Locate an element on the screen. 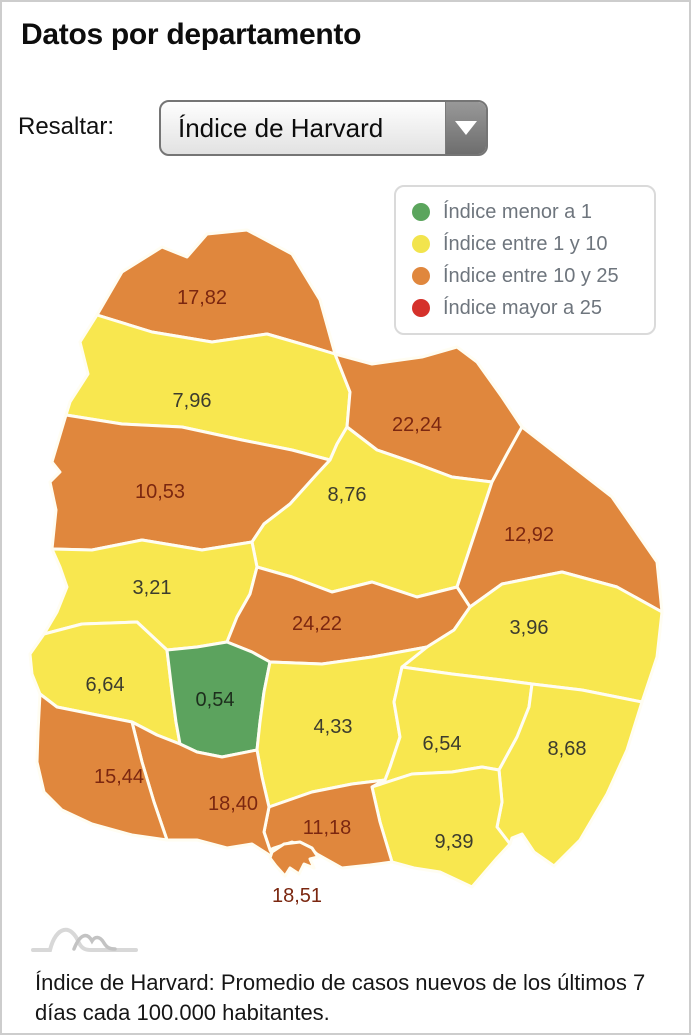 The image size is (691, 1035). legend-item-label: Índice entre 1 y 10 is located at coordinates (525, 243).